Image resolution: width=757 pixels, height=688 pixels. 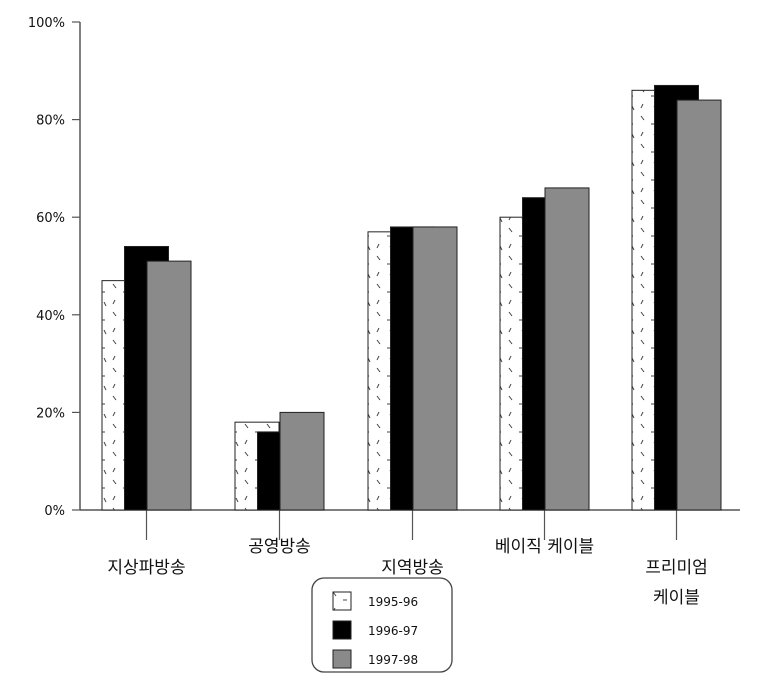 I want to click on x-tick-label: 지상파방송, so click(x=146, y=568).